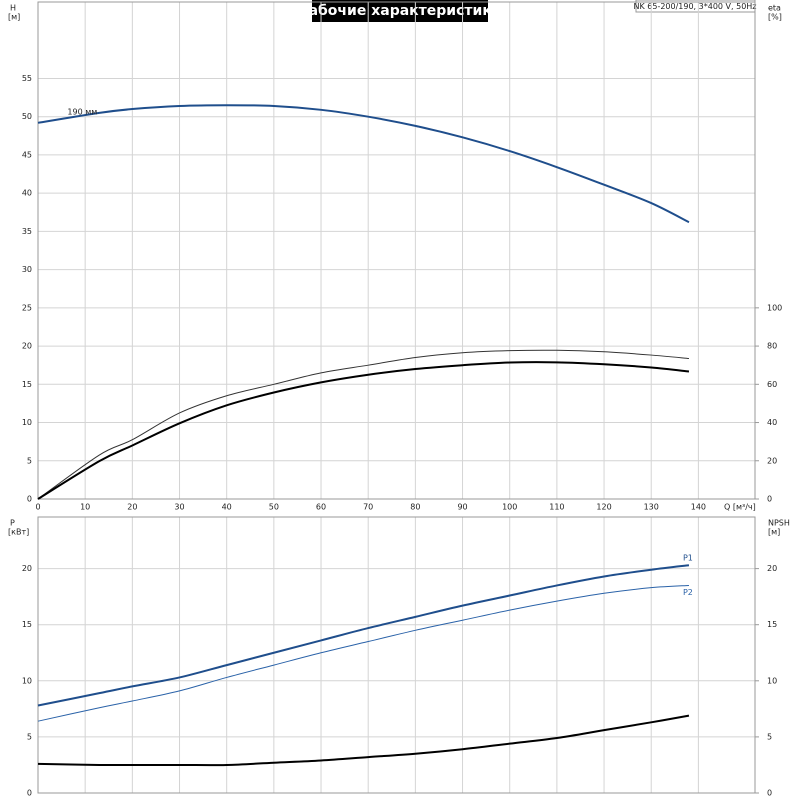 The width and height of the screenshot is (800, 800). Describe the element at coordinates (772, 384) in the screenshot. I see `y2-tick-label: 60` at that location.